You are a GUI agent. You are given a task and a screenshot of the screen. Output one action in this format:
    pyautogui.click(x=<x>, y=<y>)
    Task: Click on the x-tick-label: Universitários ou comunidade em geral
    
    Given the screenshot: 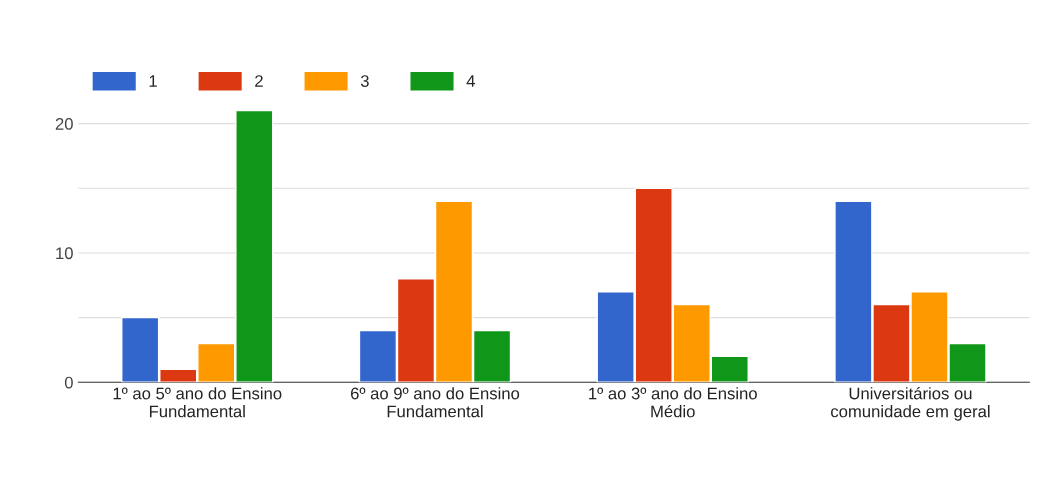 What is the action you would take?
    pyautogui.click(x=910, y=403)
    